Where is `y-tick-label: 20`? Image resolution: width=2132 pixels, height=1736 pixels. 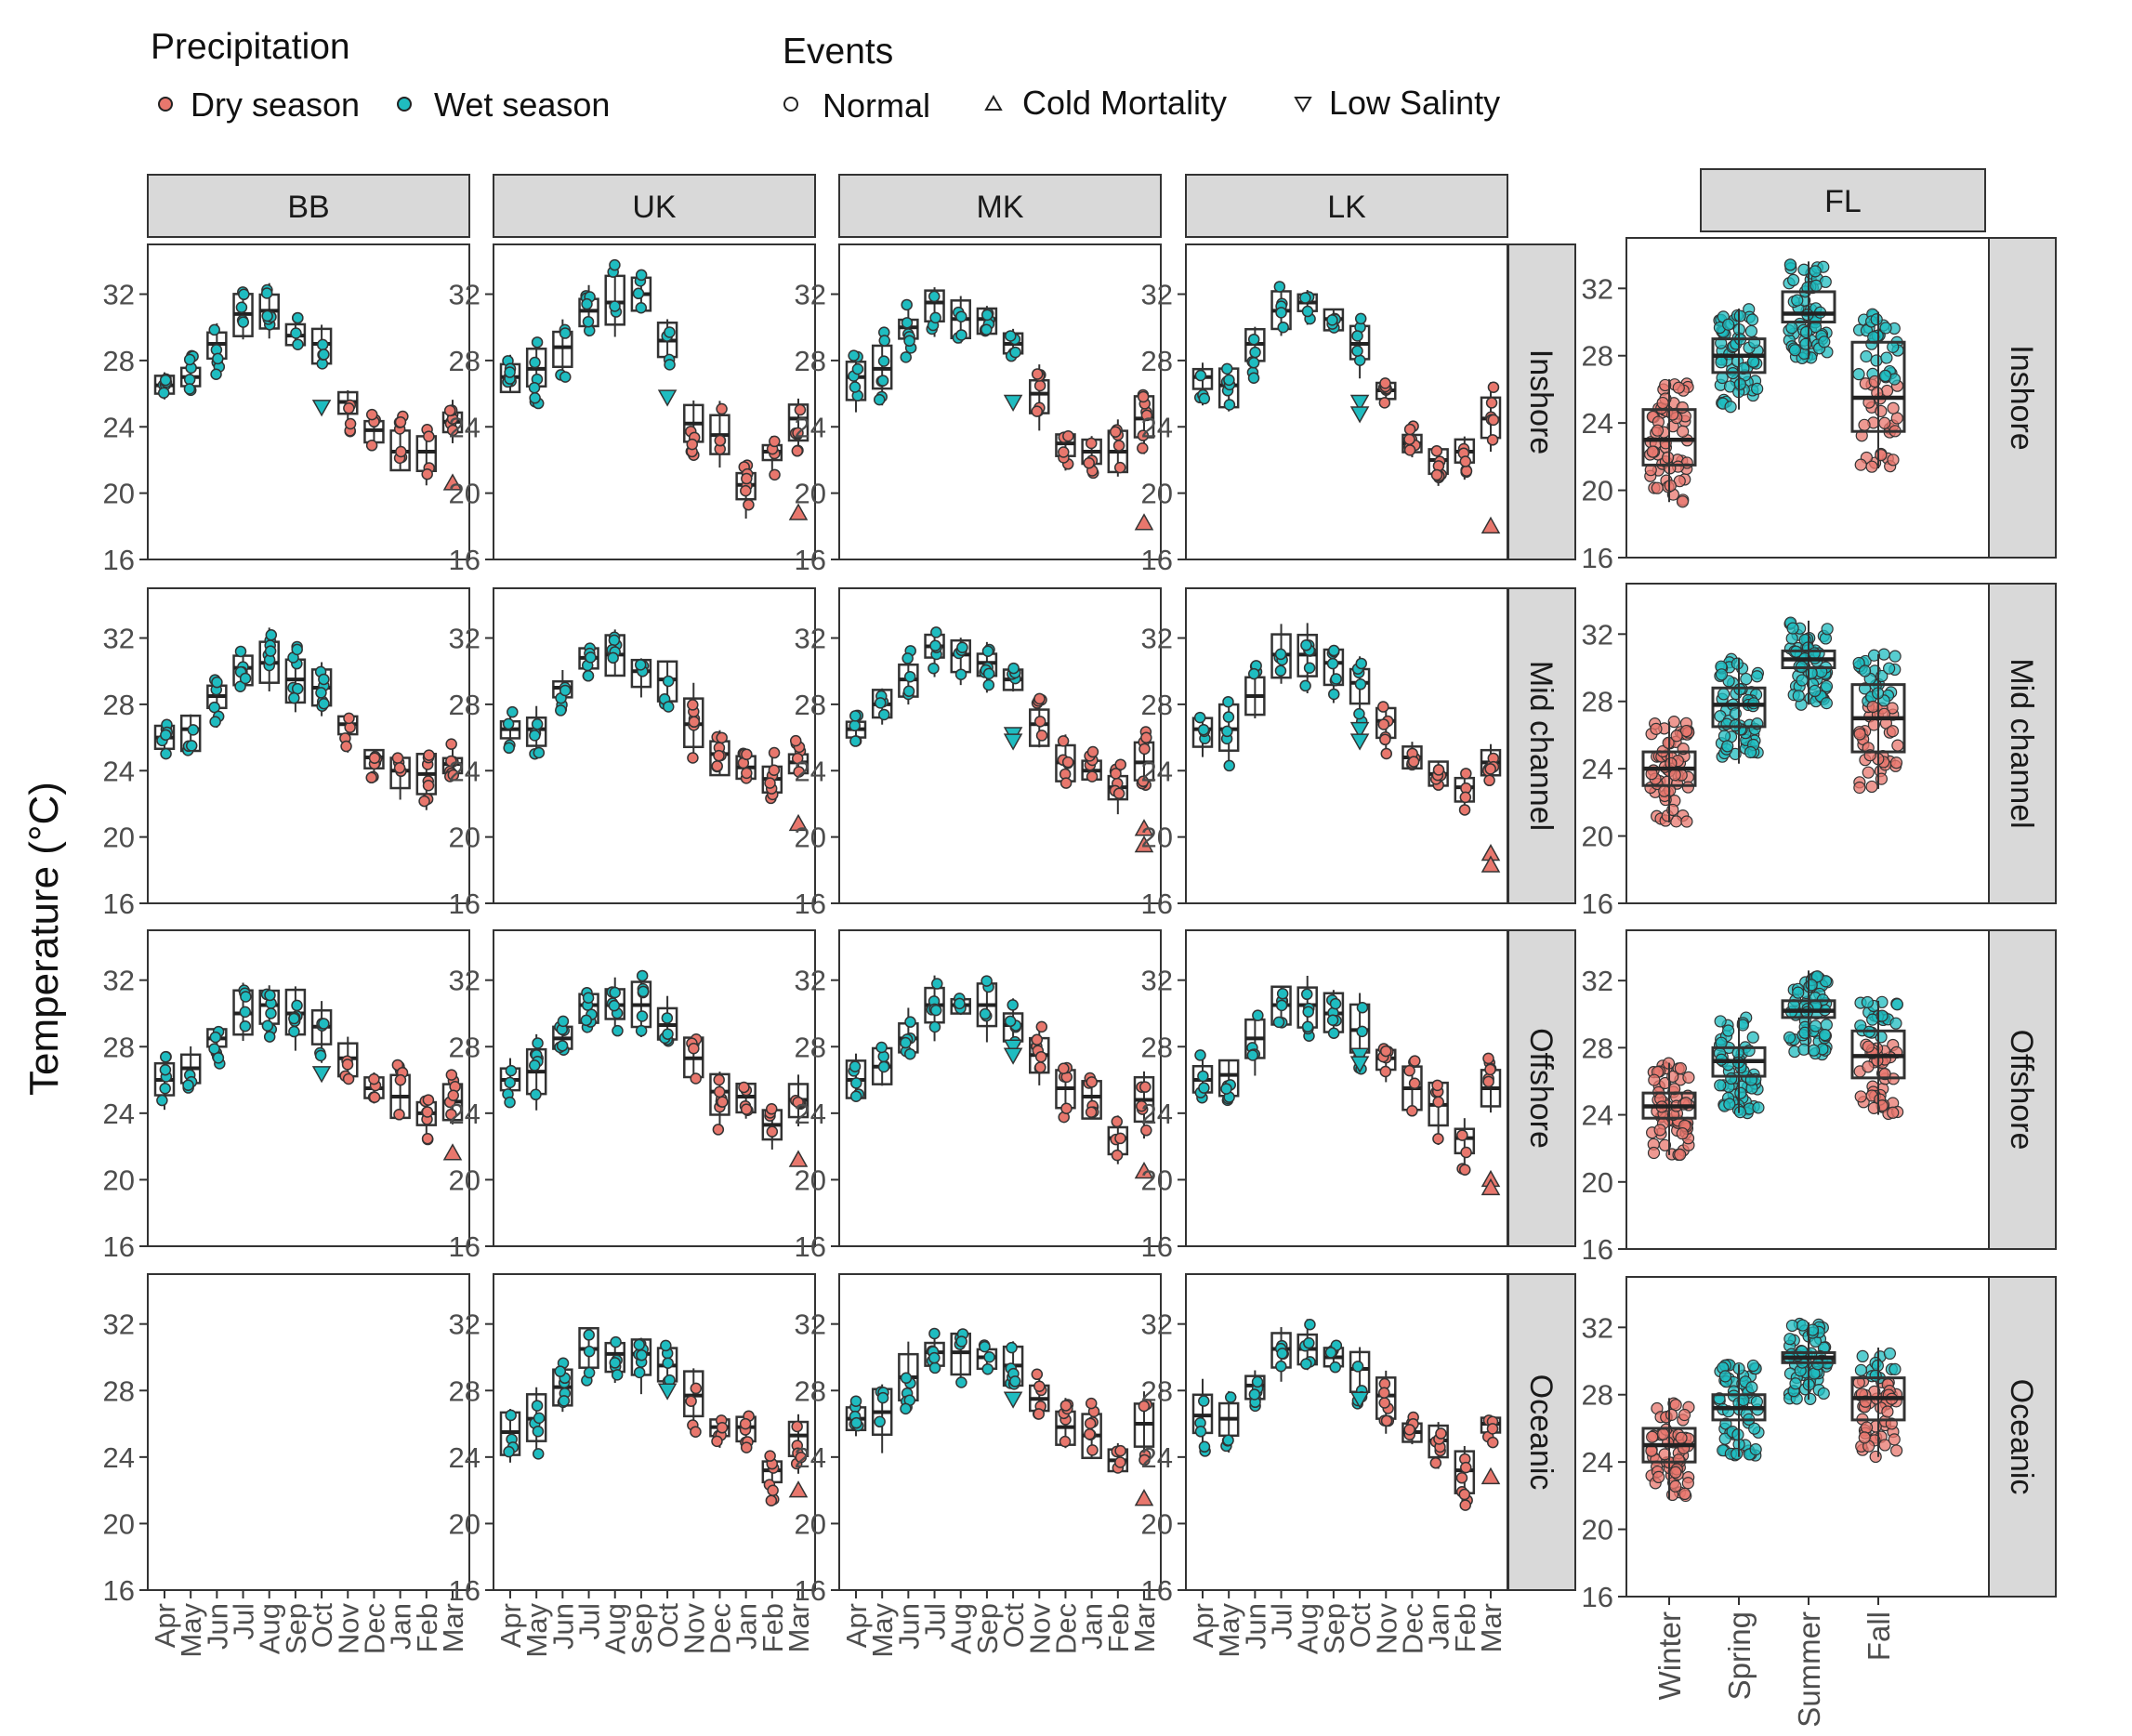 y-tick-label: 20 is located at coordinates (1597, 1530).